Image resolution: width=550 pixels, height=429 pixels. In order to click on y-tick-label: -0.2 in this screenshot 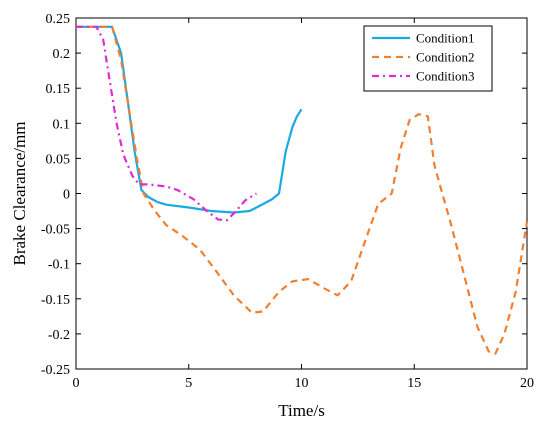, I will do `click(59, 335)`.